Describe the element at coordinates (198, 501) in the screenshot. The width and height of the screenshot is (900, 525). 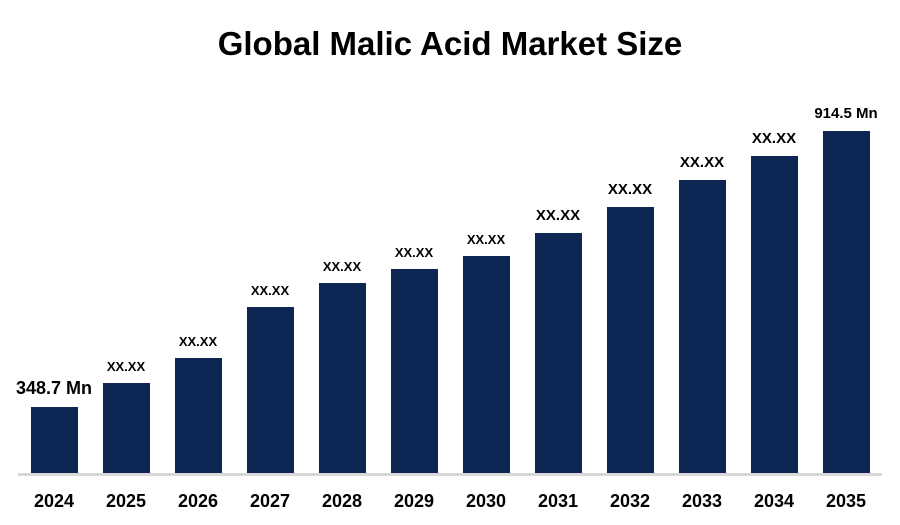
I see `x-tick-2026: 2026` at that location.